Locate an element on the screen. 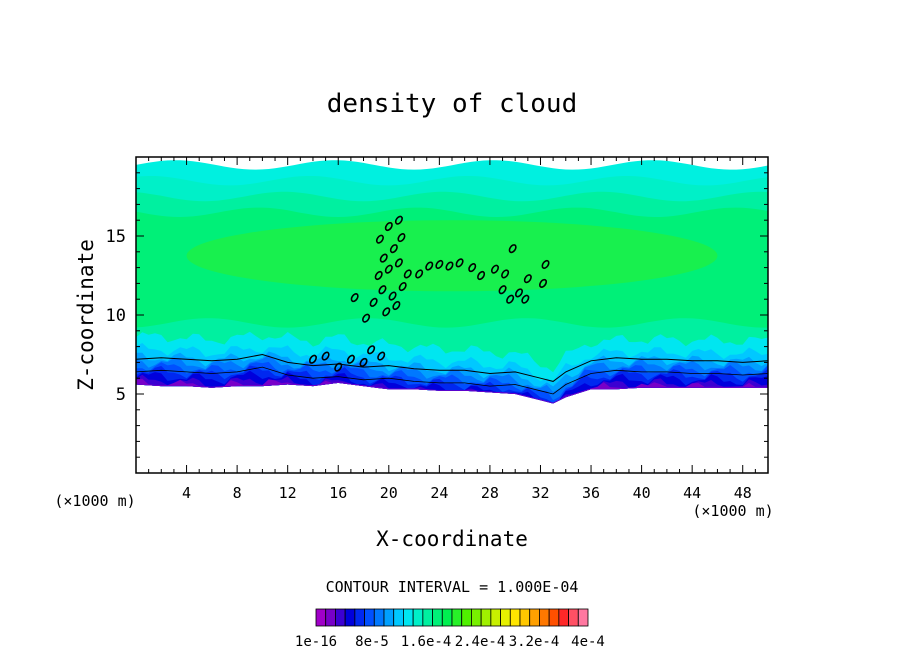 The height and width of the screenshot is (654, 904). colorbar-tick-label: 2.4e-4 is located at coordinates (480, 642).